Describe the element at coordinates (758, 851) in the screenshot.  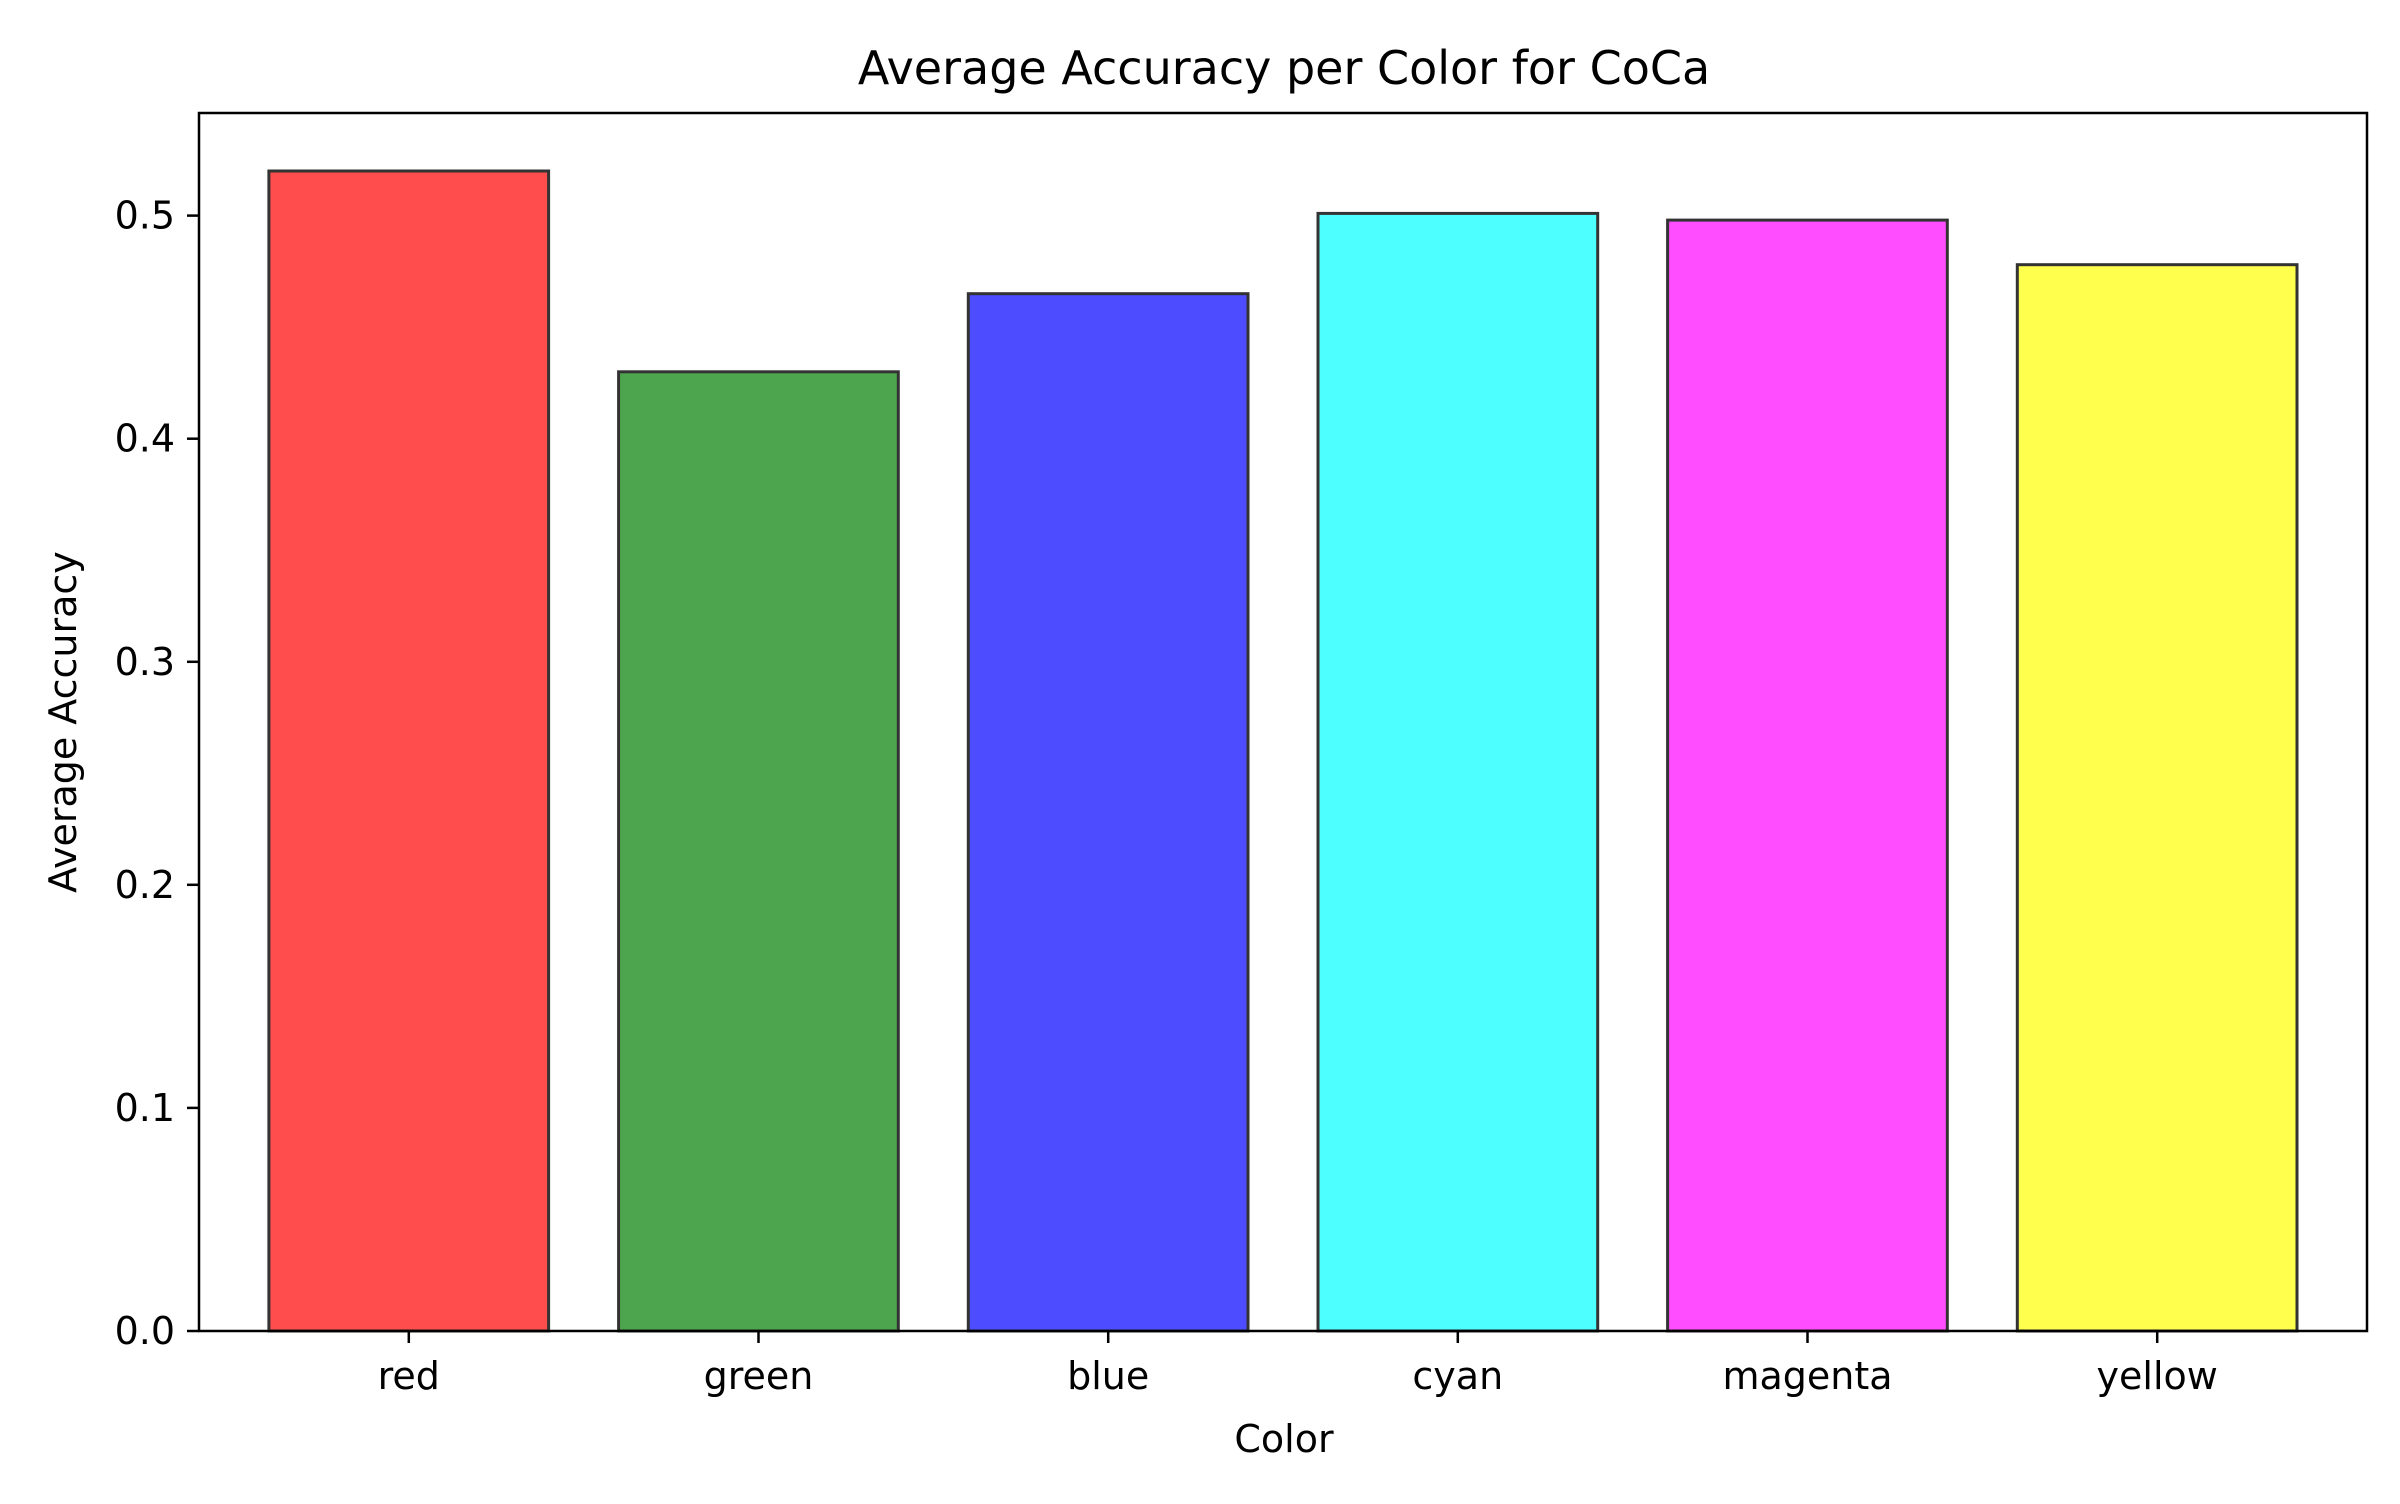
I see `bar-green` at that location.